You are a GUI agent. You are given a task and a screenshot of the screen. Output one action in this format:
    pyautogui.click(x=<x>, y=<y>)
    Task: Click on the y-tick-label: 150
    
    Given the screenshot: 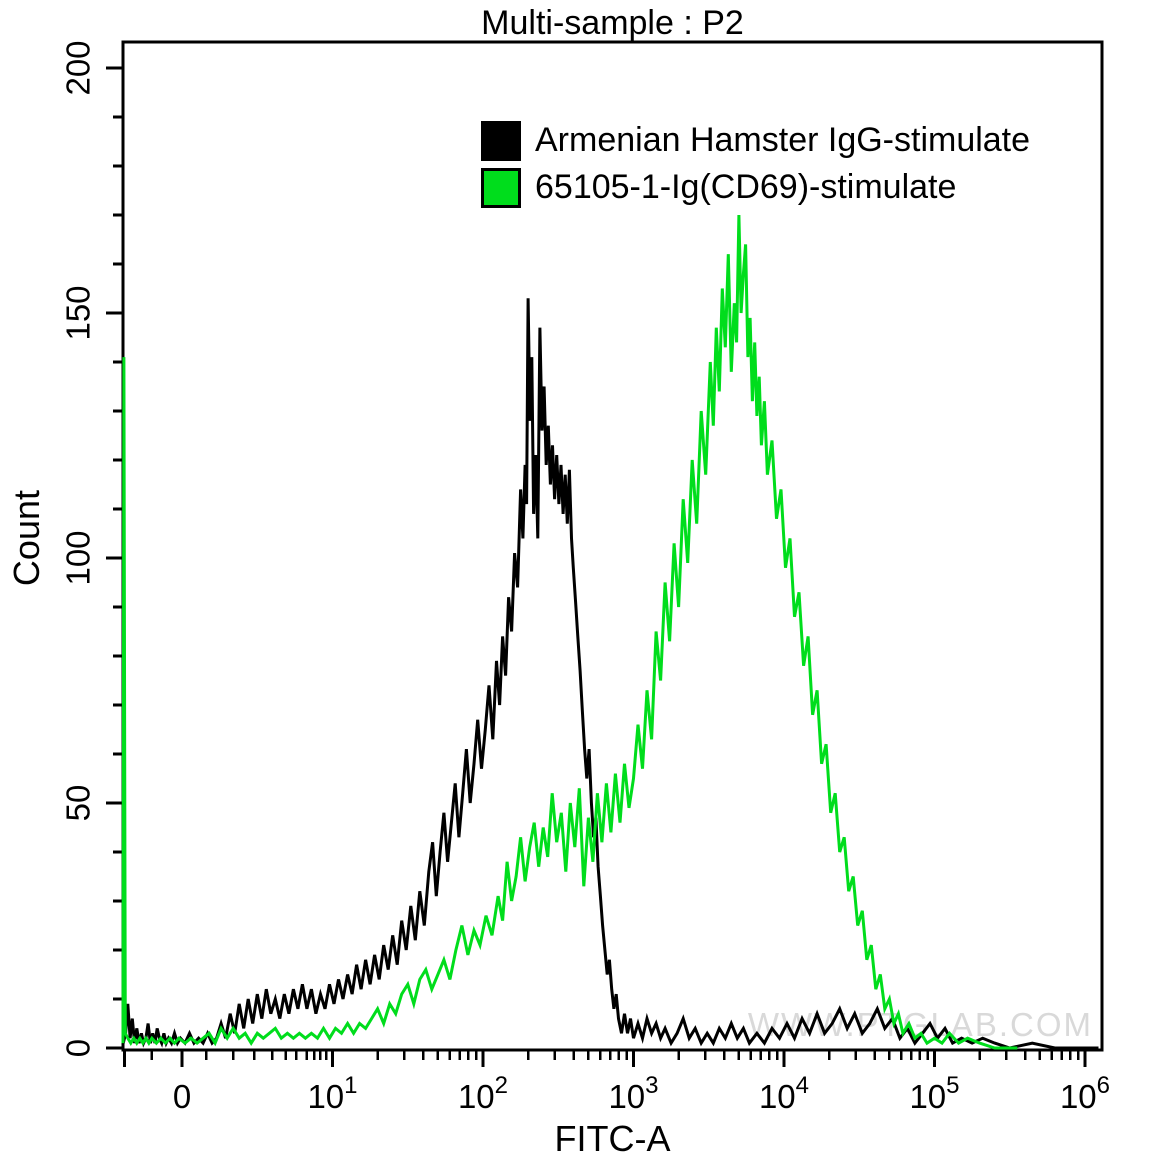 What is the action you would take?
    pyautogui.click(x=78, y=312)
    